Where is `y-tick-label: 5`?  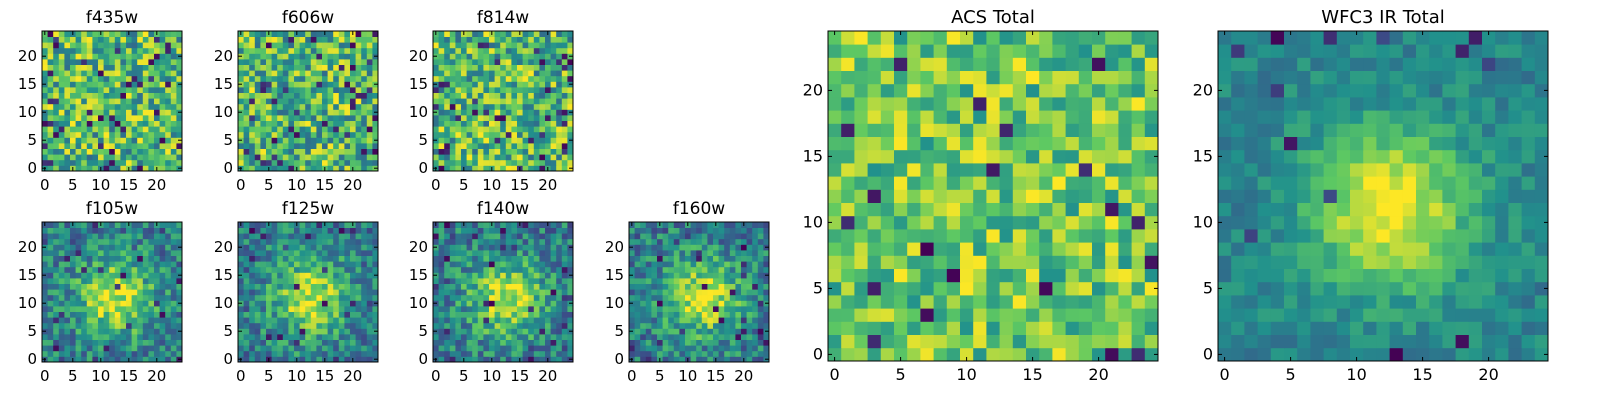 y-tick-label: 5 is located at coordinates (228, 140).